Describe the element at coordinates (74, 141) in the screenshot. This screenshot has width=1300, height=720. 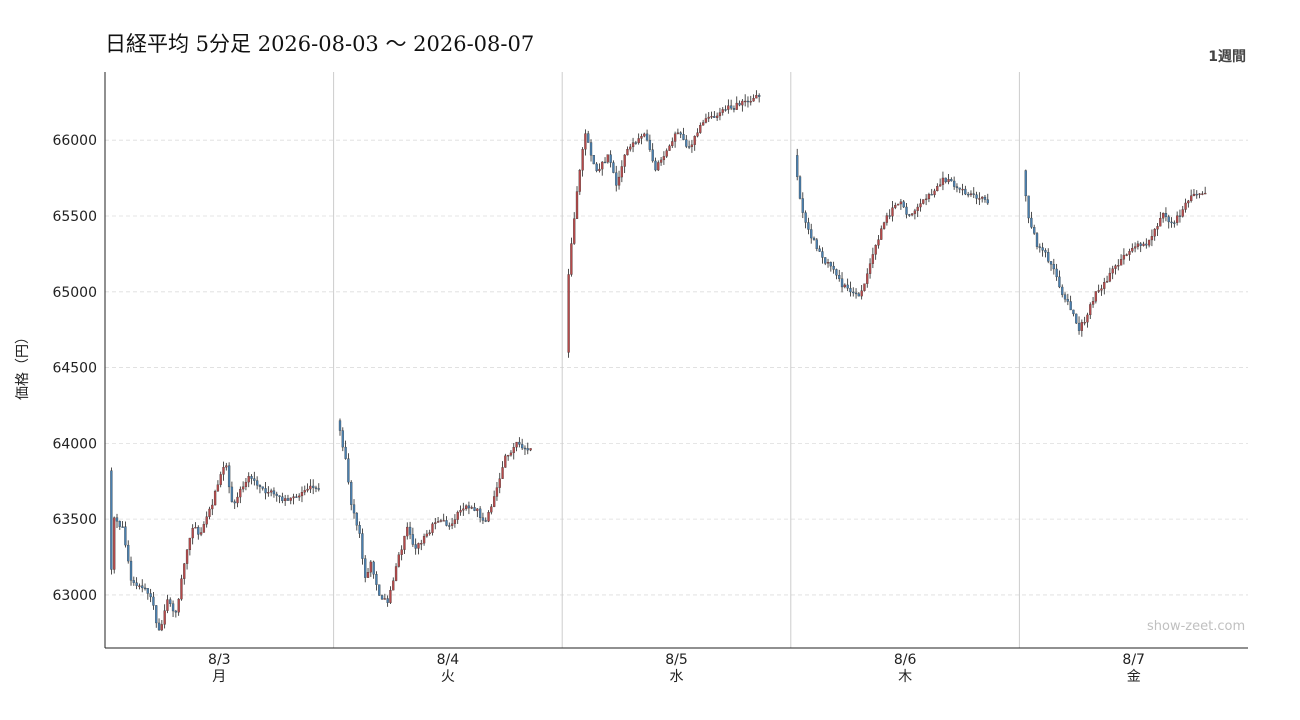
I see `y-tick-label: 66000` at that location.